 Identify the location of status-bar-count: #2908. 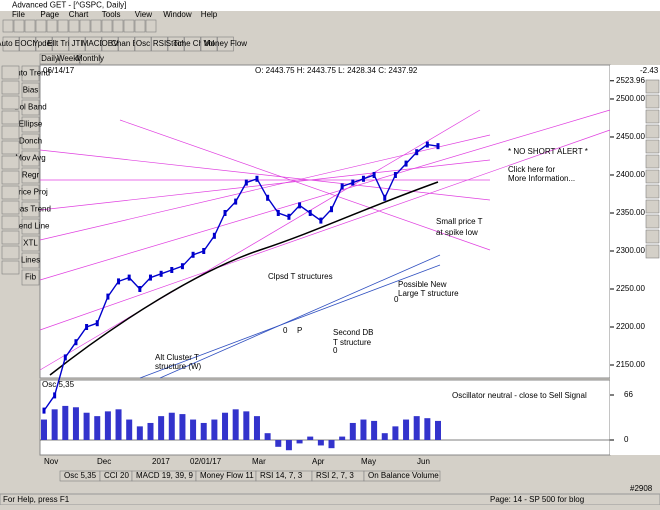
(641, 488).